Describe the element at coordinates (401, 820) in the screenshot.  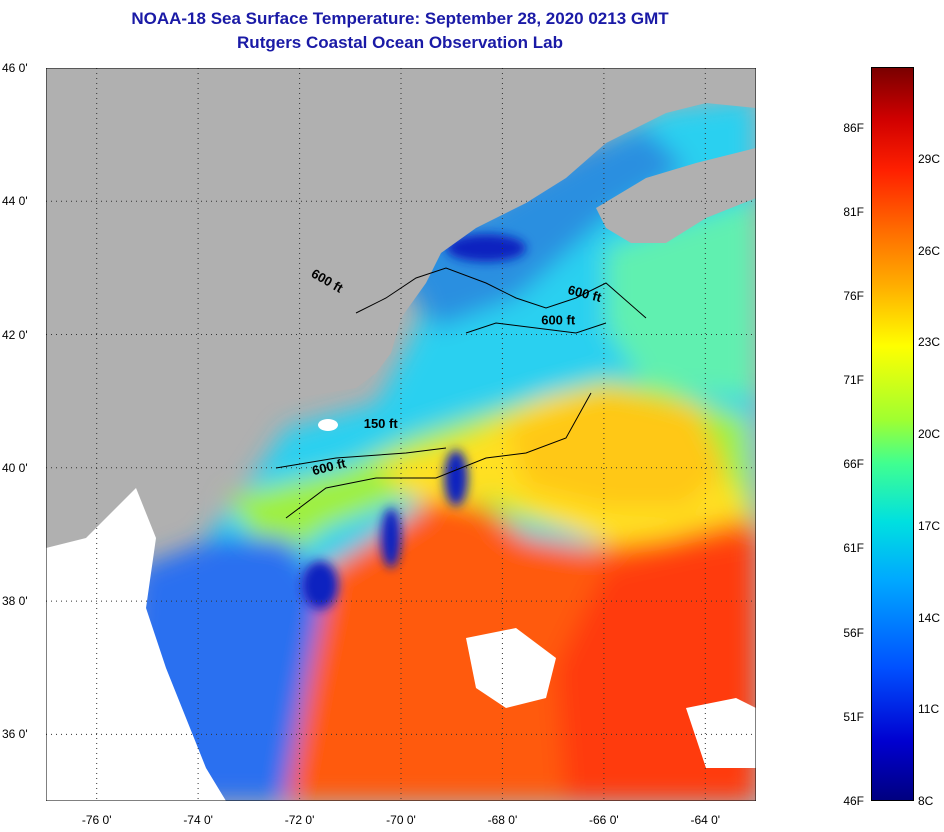
I see `lon-tick-label: -70 0'` at that location.